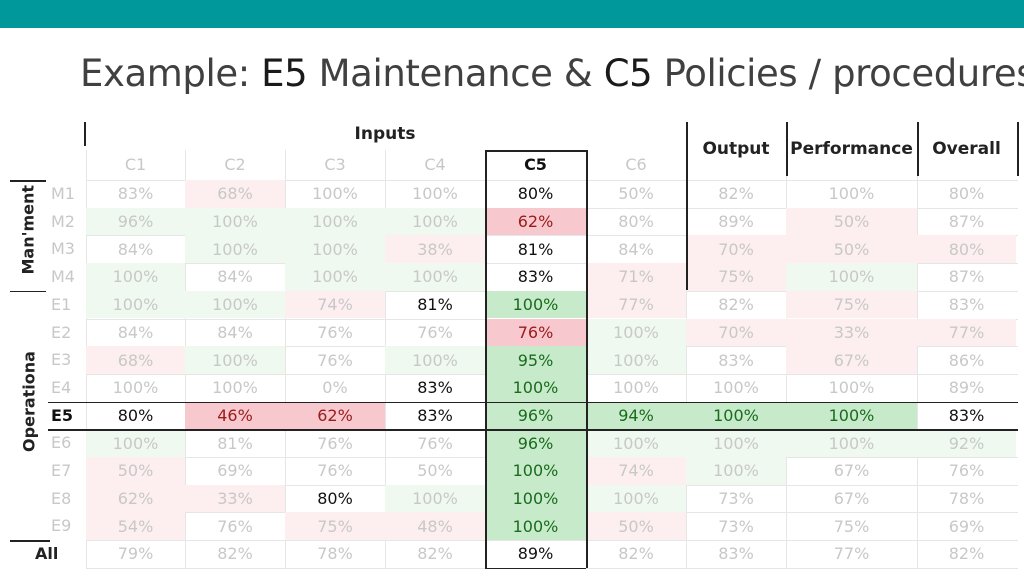  Describe the element at coordinates (30, 541) in the screenshot. I see `all-top-line` at that location.